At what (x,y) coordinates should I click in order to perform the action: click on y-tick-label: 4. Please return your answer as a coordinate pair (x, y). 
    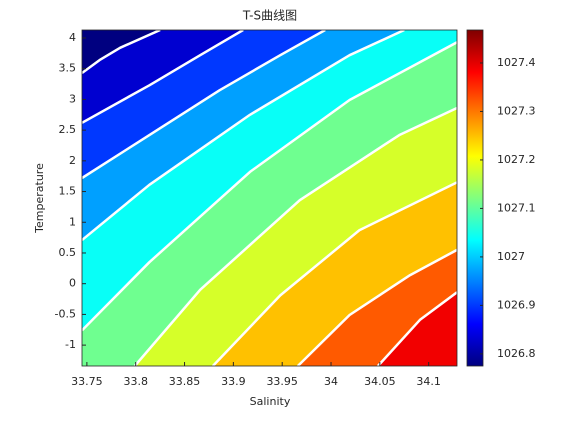
    Looking at the image, I should click on (72, 37).